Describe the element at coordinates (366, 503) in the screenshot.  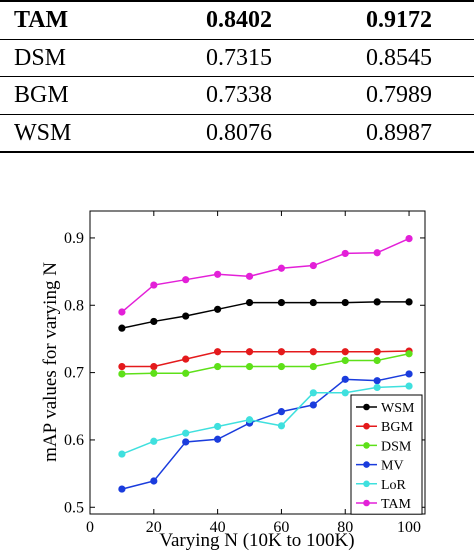
I see `legend-marker-tam` at that location.